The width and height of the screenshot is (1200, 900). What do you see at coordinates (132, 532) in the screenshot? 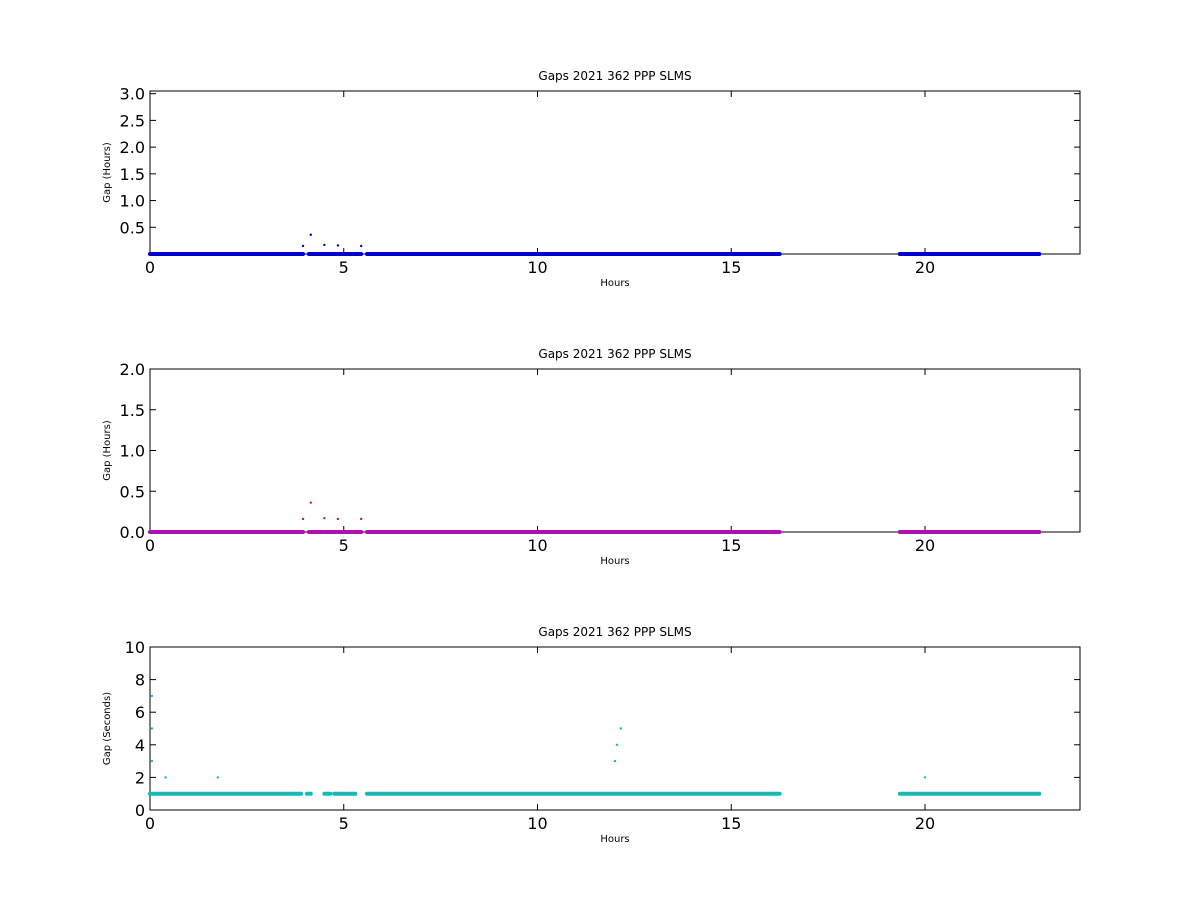
I see `y-tick-label: 0.0` at bounding box center [132, 532].